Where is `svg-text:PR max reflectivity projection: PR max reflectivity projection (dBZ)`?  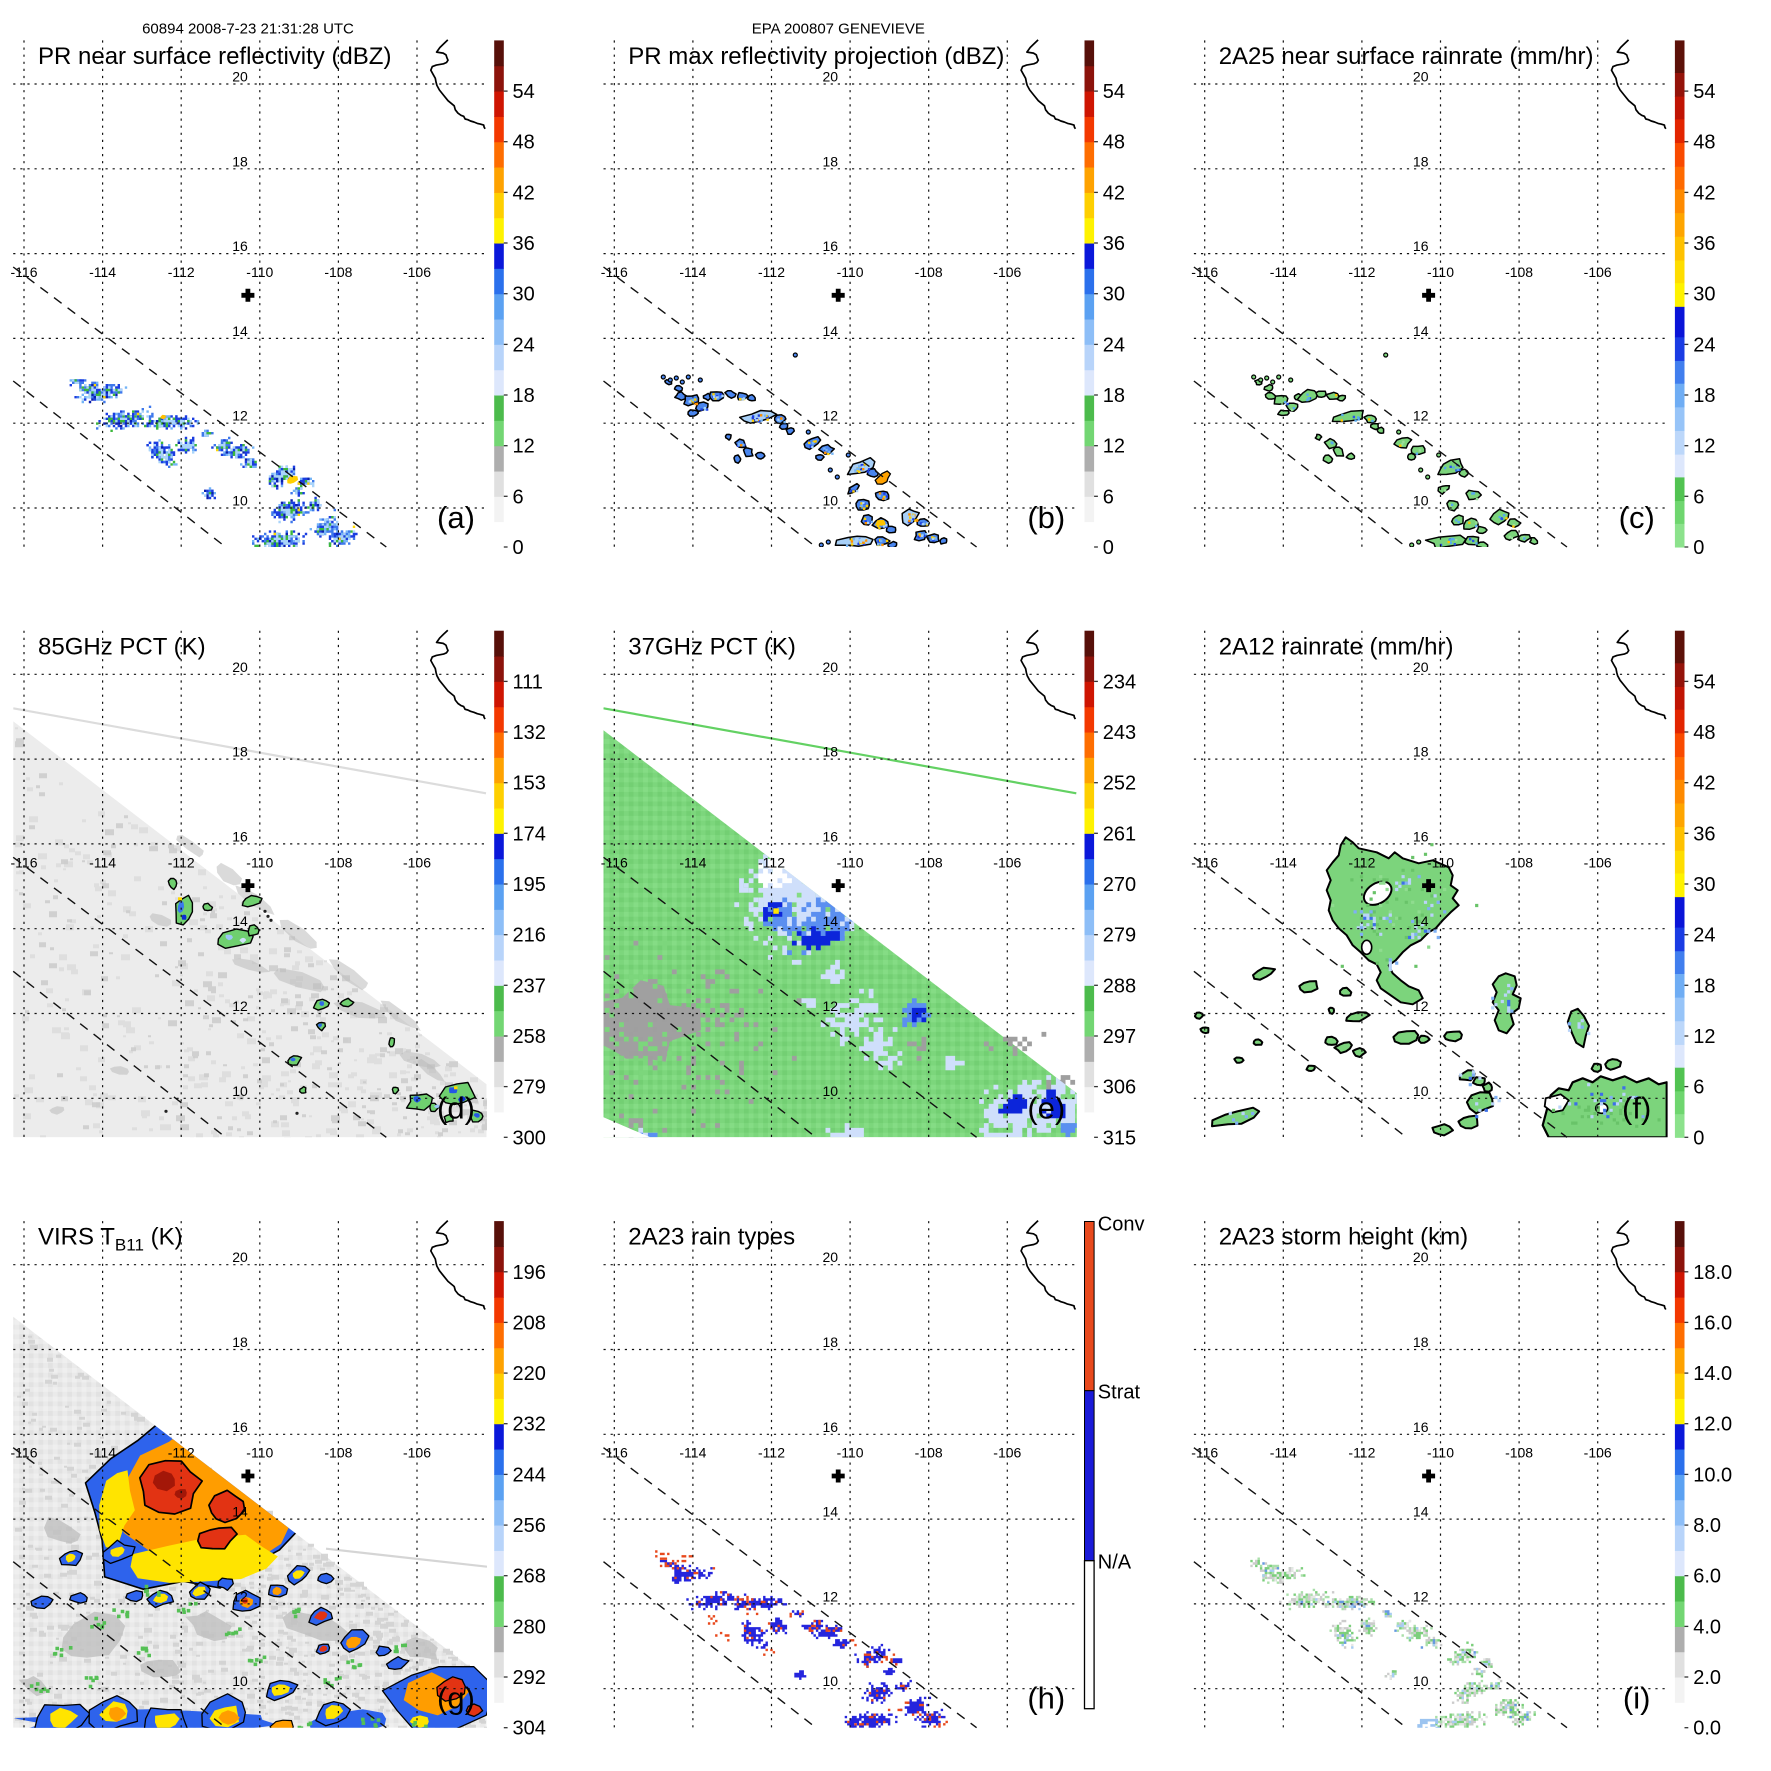 svg-text:PR max reflectivity projection: PR max reflectivity projection (dBZ) is located at coordinates (816, 56).